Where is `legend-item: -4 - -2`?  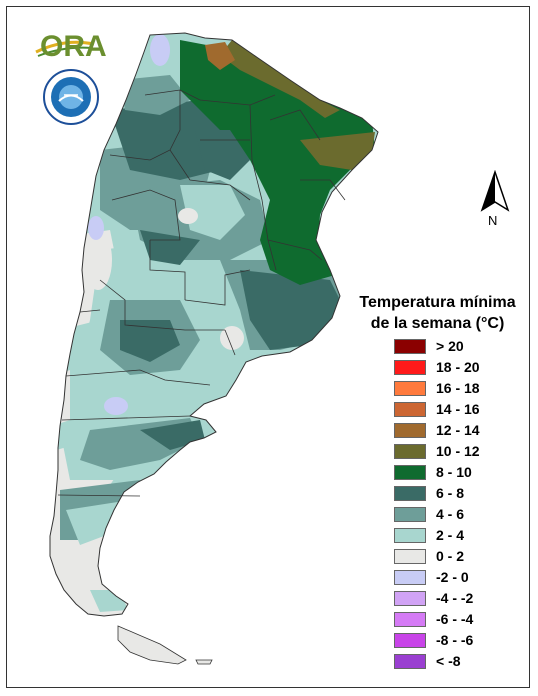
legend-item: -4 - -2 is located at coordinates (454, 598).